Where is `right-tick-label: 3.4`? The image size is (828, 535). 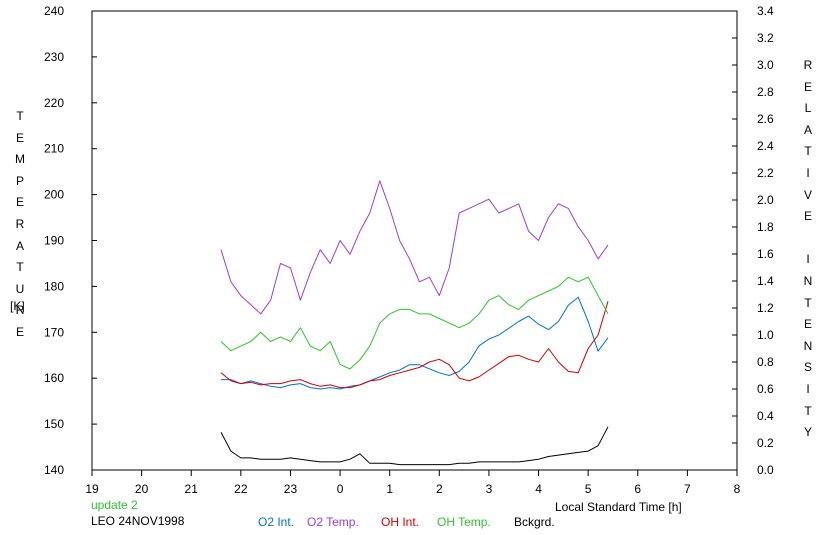 right-tick-label: 3.4 is located at coordinates (765, 11).